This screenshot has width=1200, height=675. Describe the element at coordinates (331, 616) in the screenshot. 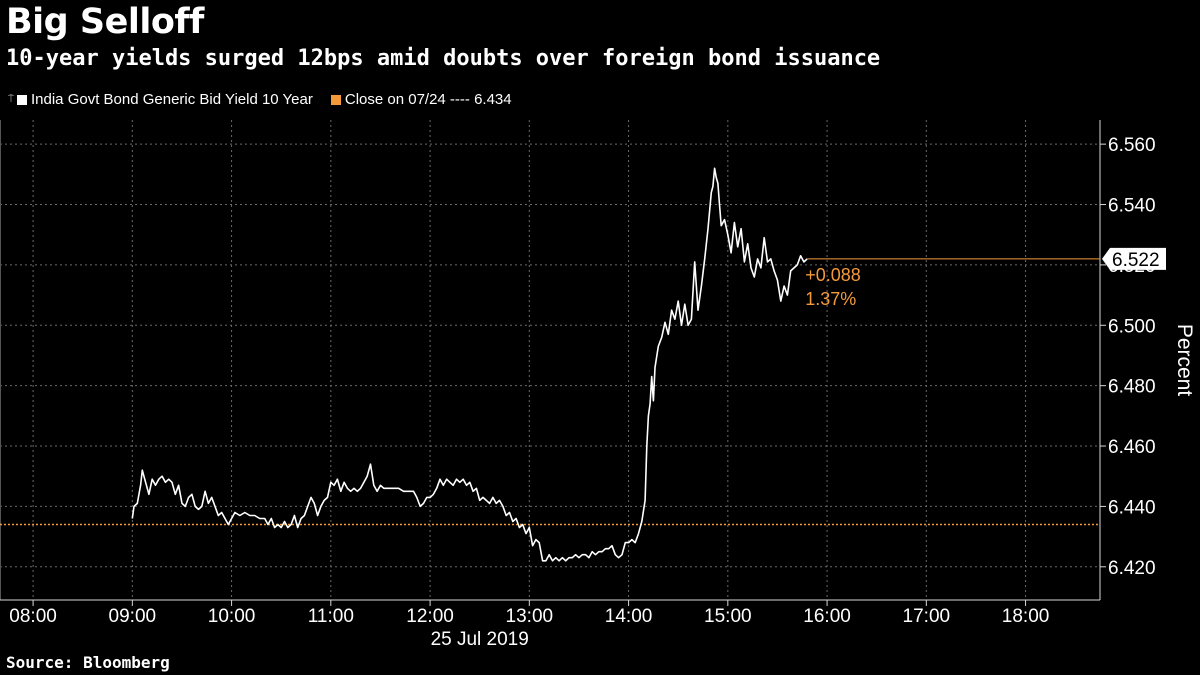

I see `x-tick-label: 11:00` at that location.